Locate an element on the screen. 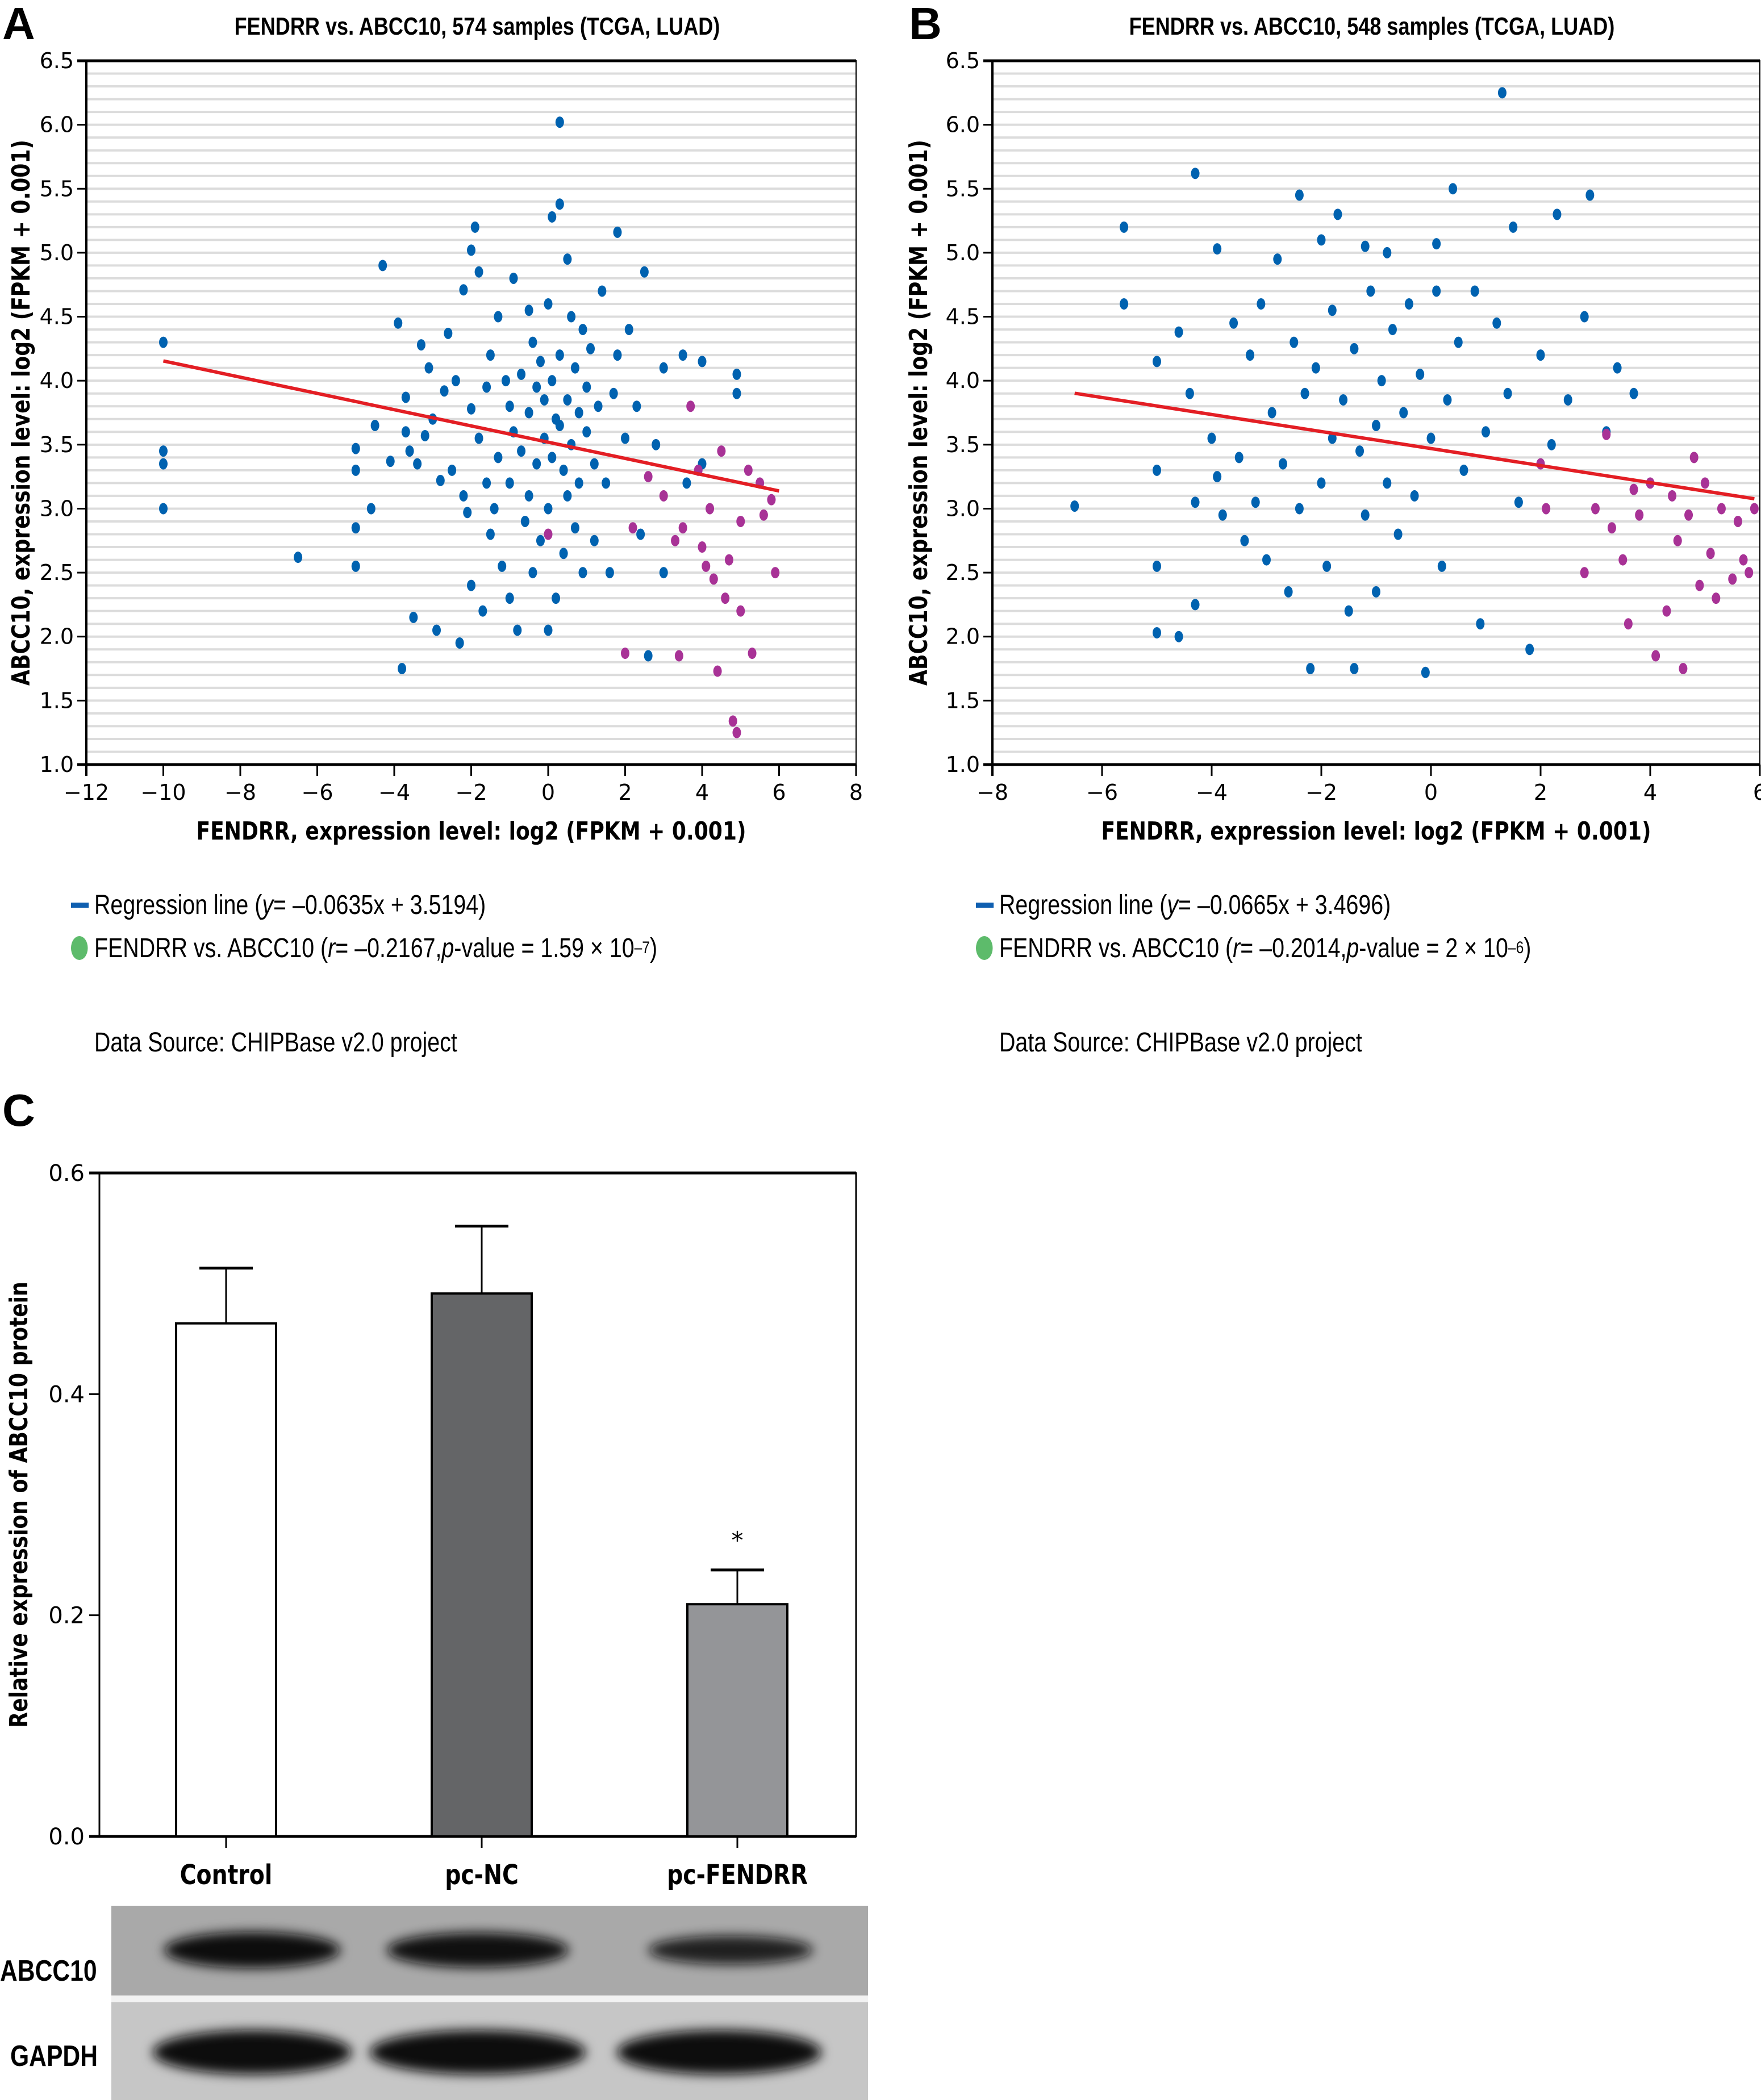 The height and width of the screenshot is (2100, 1761). legend-exponent: –6 is located at coordinates (1516, 947).